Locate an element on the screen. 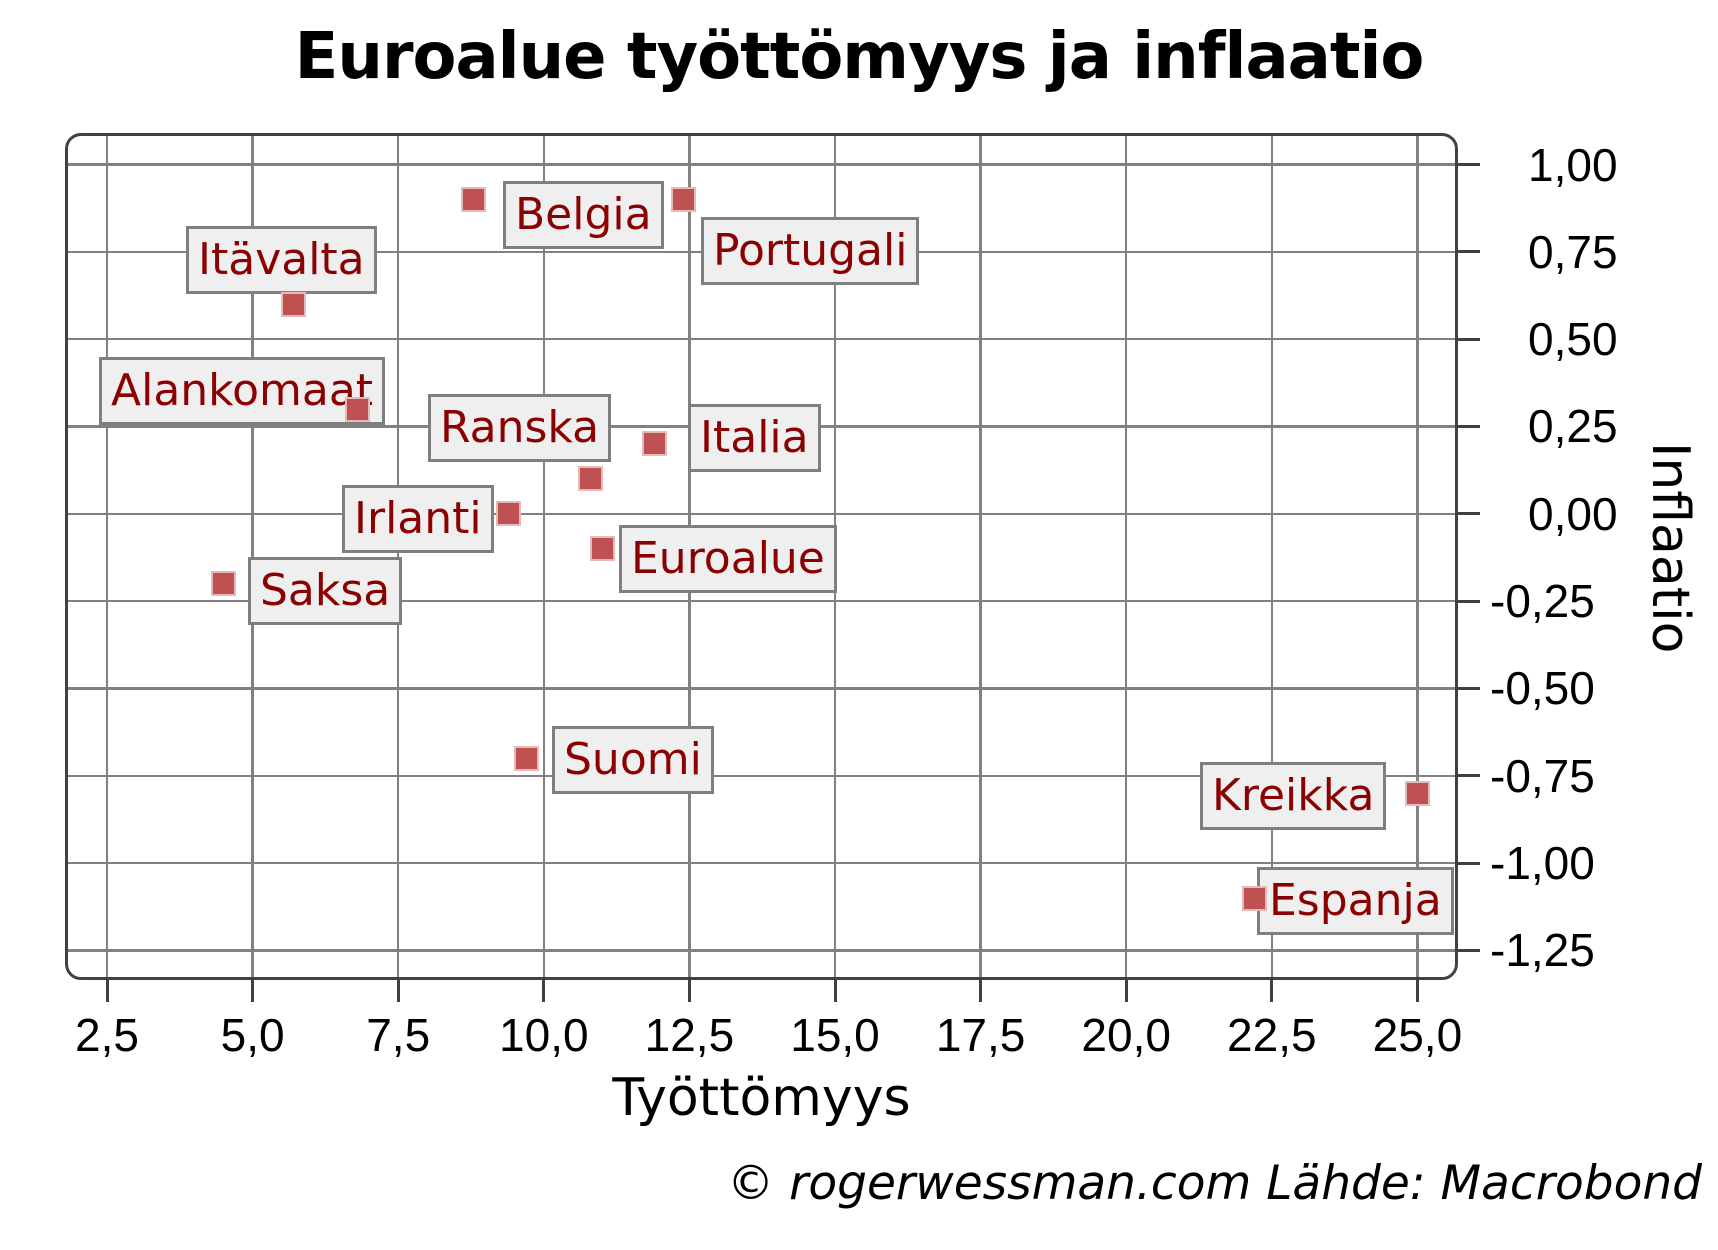 The image size is (1718, 1250). x-tick-label: 10,0 is located at coordinates (544, 1035).